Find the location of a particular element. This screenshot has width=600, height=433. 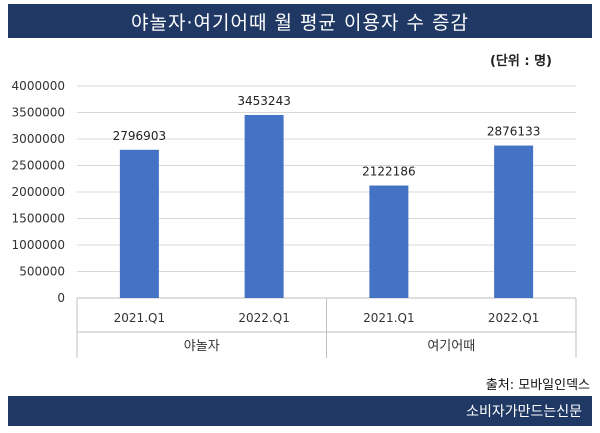

y-tick-label: 2500000 is located at coordinates (38, 166).